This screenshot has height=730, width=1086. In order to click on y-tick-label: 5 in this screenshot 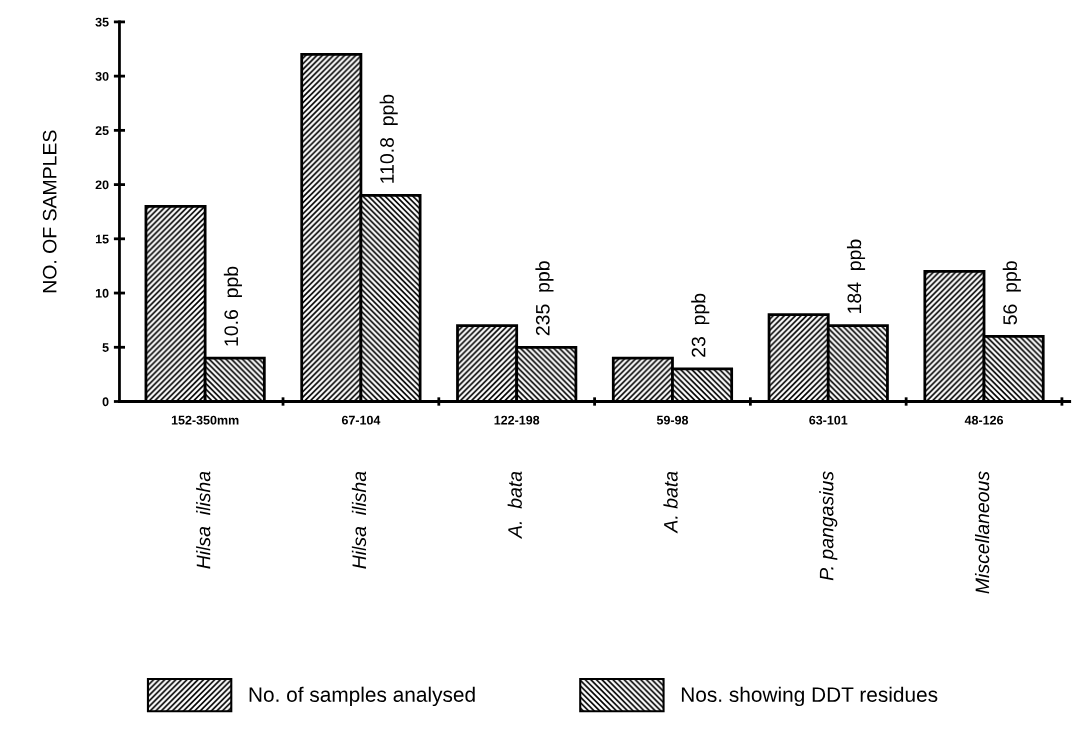, I will do `click(105, 347)`.